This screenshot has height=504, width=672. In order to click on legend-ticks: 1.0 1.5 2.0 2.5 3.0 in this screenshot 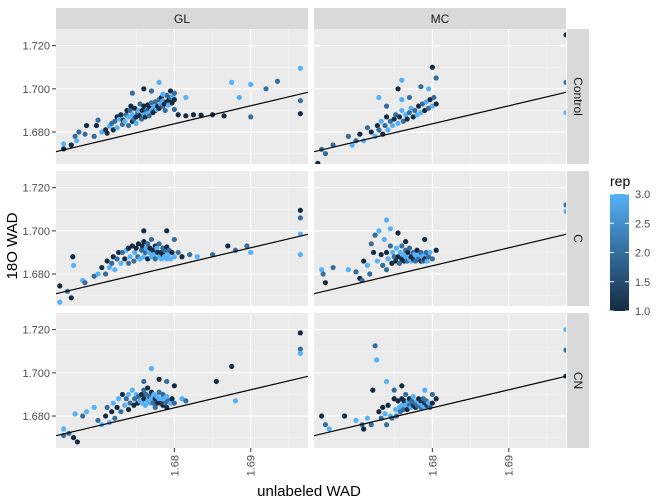, I will do `click(630, 253)`.